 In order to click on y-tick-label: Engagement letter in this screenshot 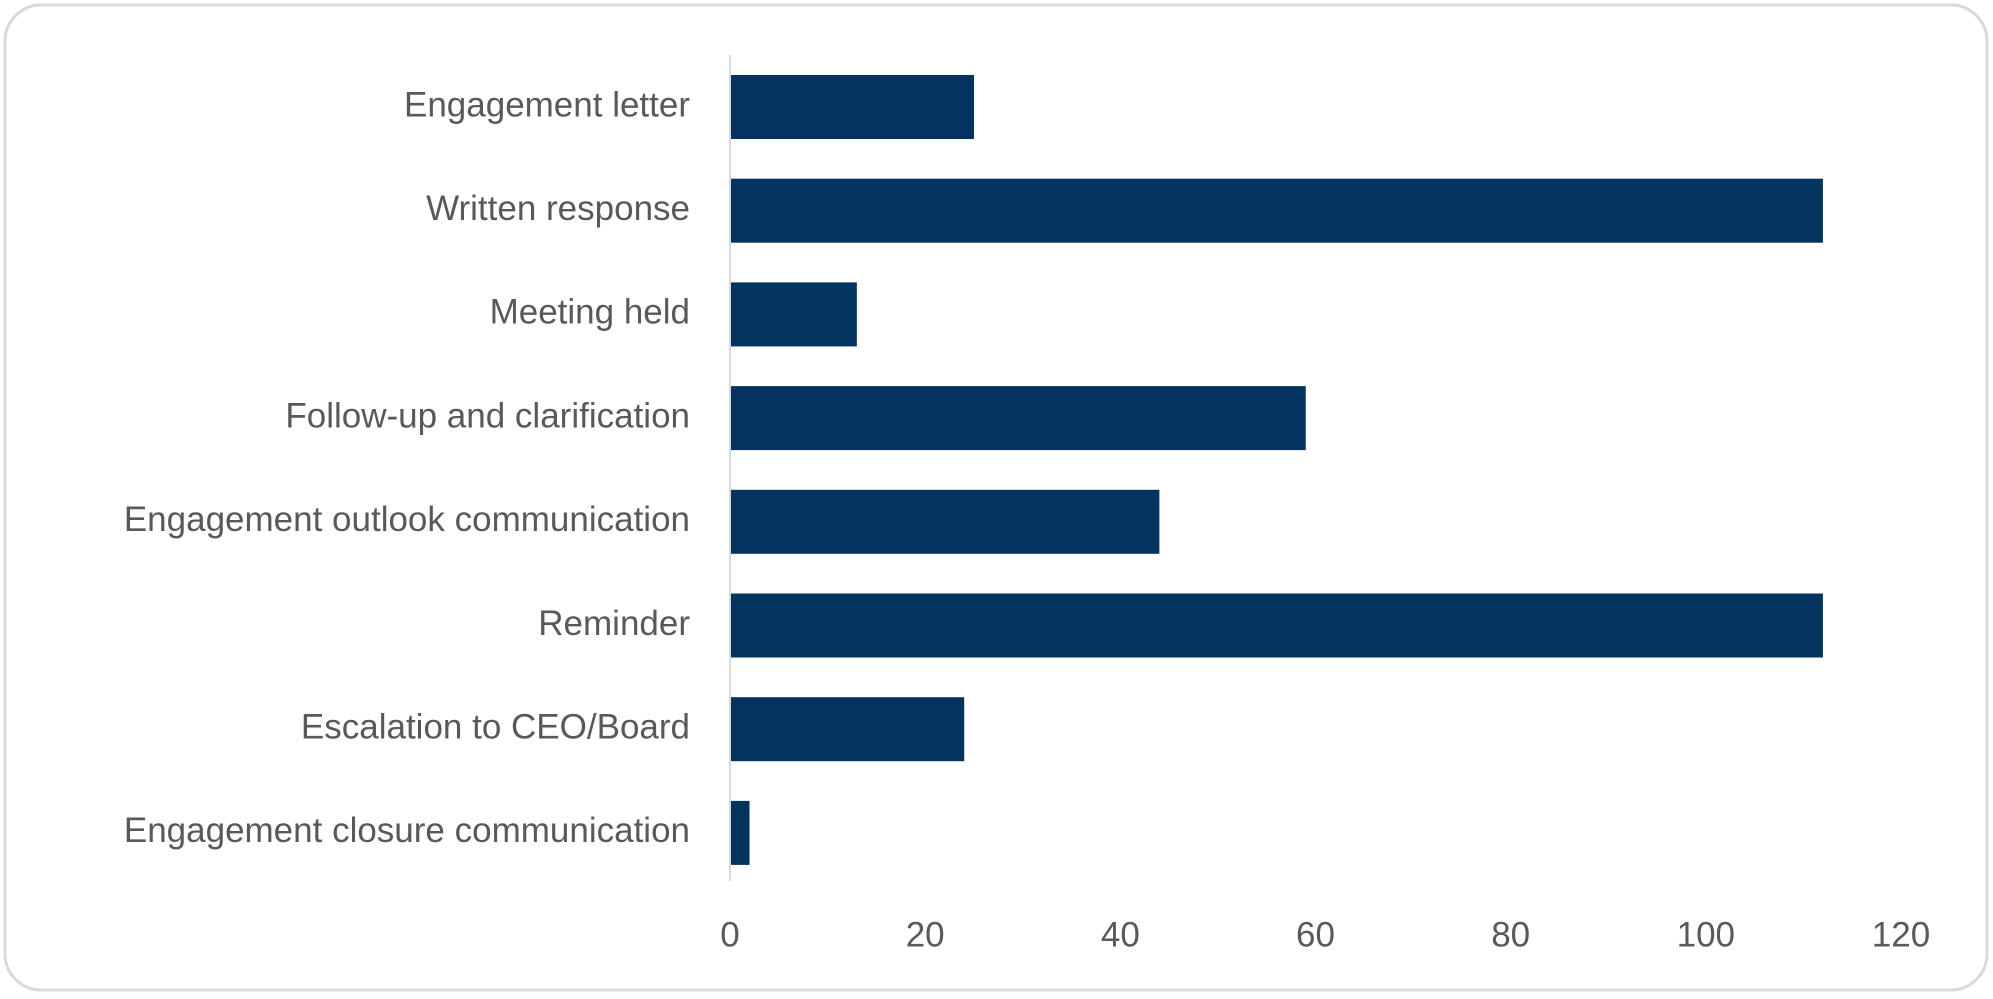, I will do `click(547, 104)`.